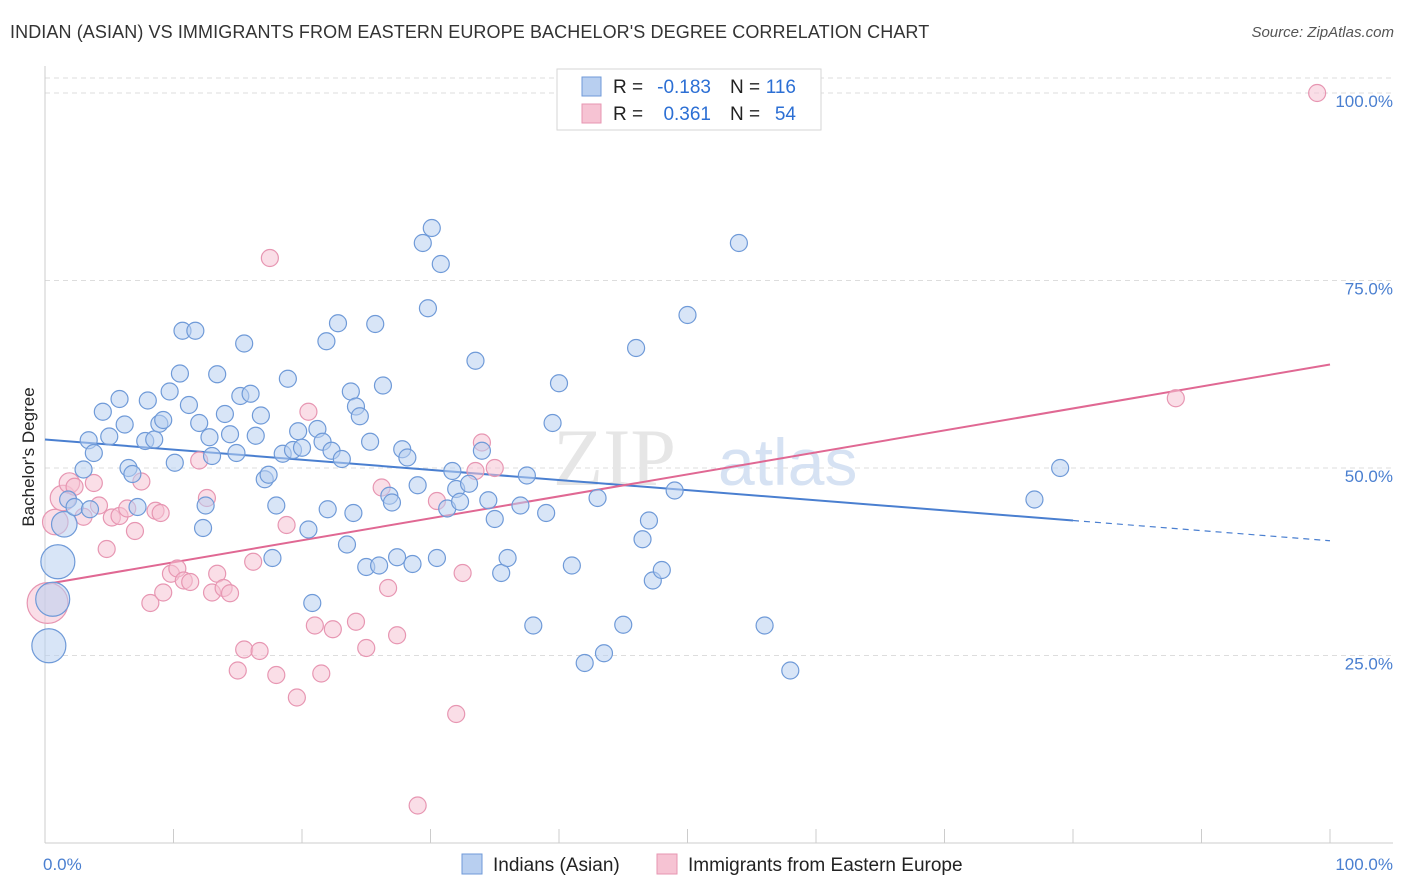  Describe the element at coordinates (62, 864) in the screenshot. I see `x-tick-label-min: 0.0%` at that location.